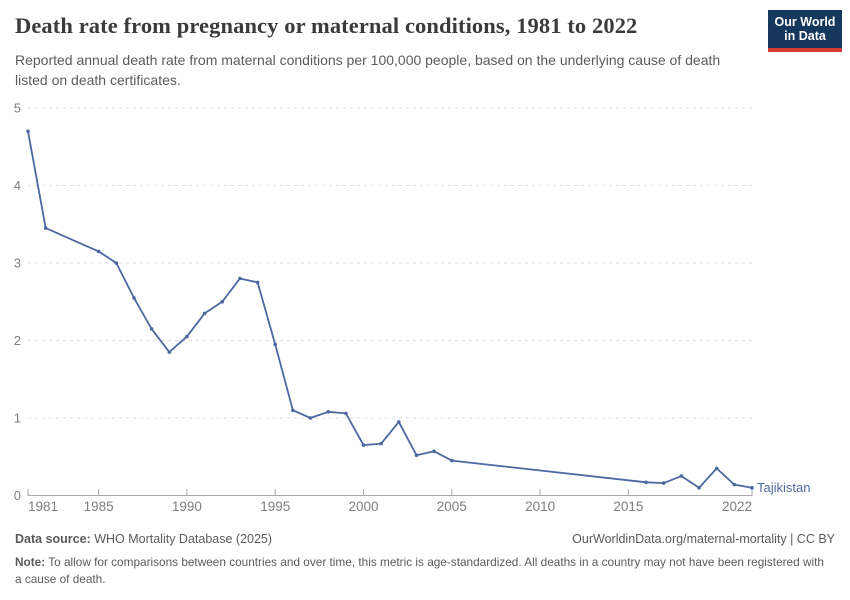 This screenshot has width=850, height=600. What do you see at coordinates (805, 36) in the screenshot?
I see `owid-logo-line2: in Data` at bounding box center [805, 36].